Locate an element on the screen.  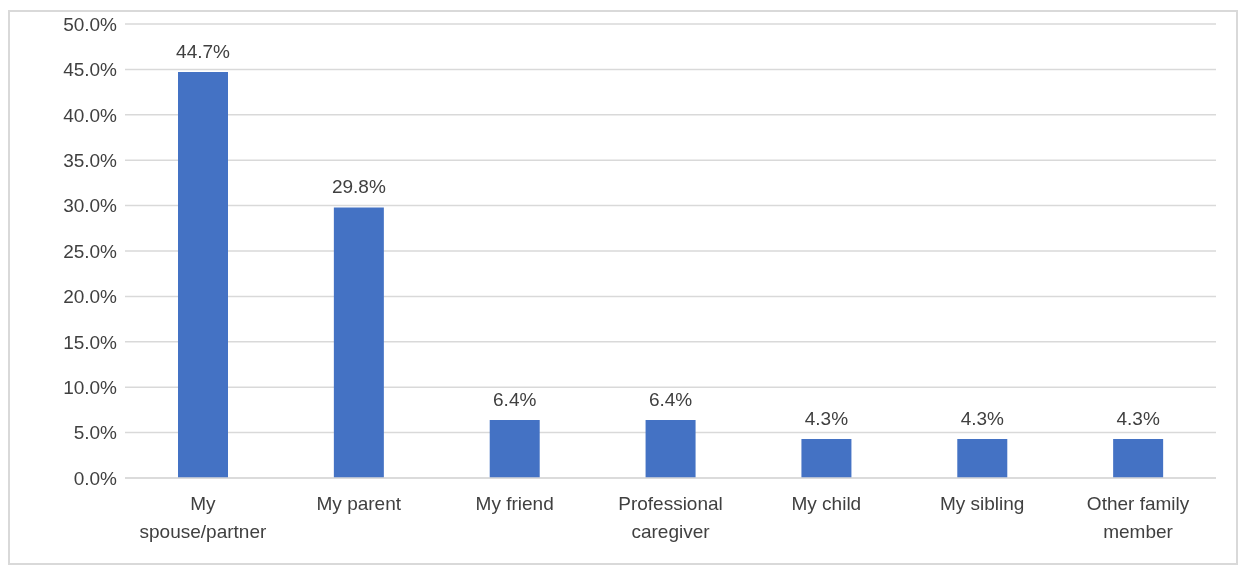
x-tick-label: My friend is located at coordinates (514, 503).